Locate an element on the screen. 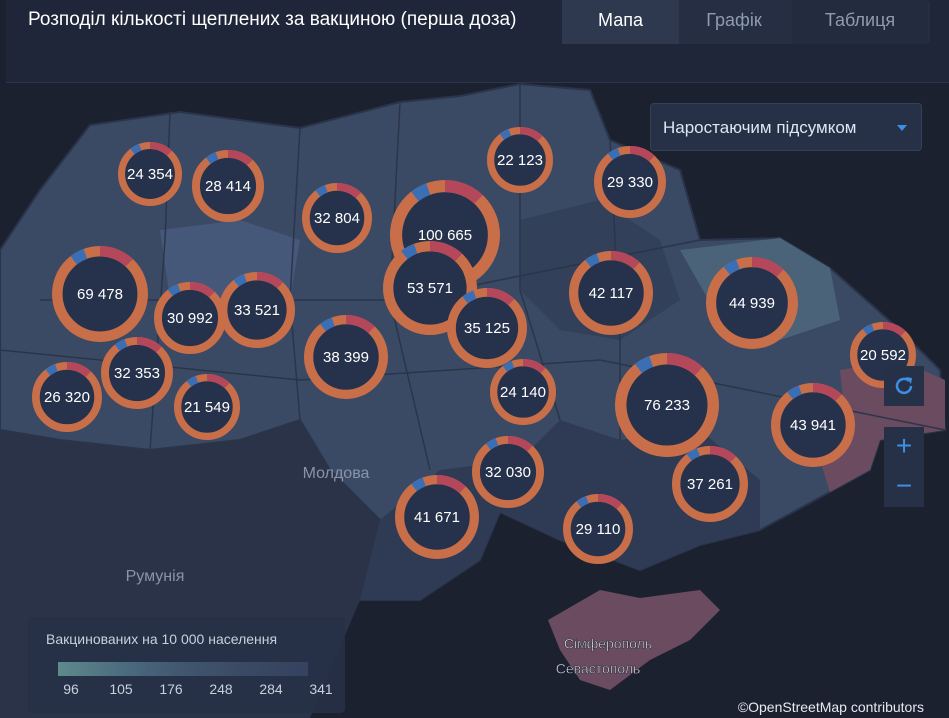  marker-label: 24 140 is located at coordinates (523, 392).